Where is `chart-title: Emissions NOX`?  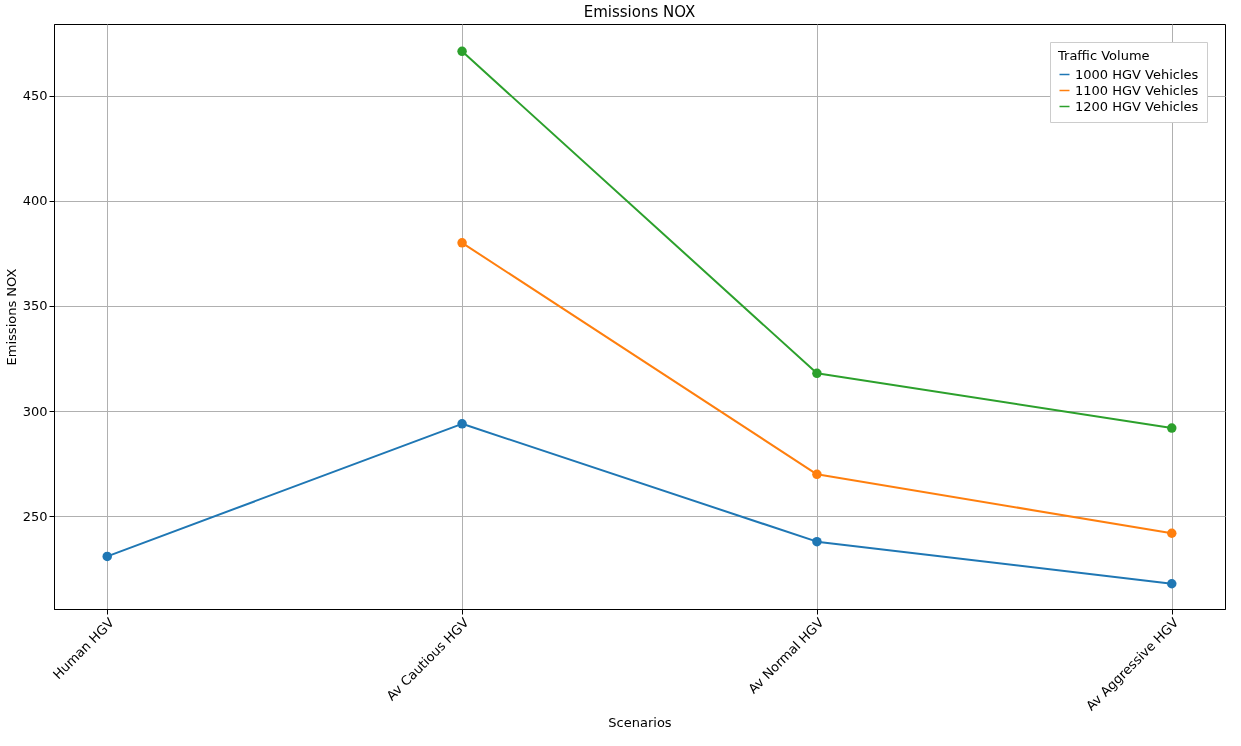
chart-title: Emissions NOX is located at coordinates (639, 12).